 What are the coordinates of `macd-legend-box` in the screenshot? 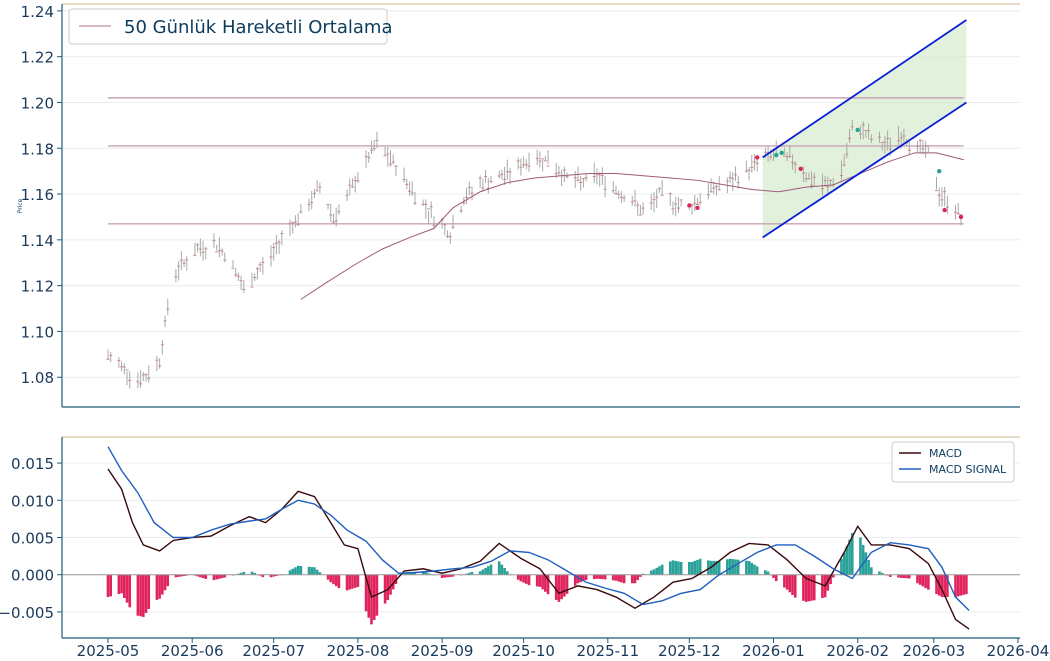 It's located at (953, 462).